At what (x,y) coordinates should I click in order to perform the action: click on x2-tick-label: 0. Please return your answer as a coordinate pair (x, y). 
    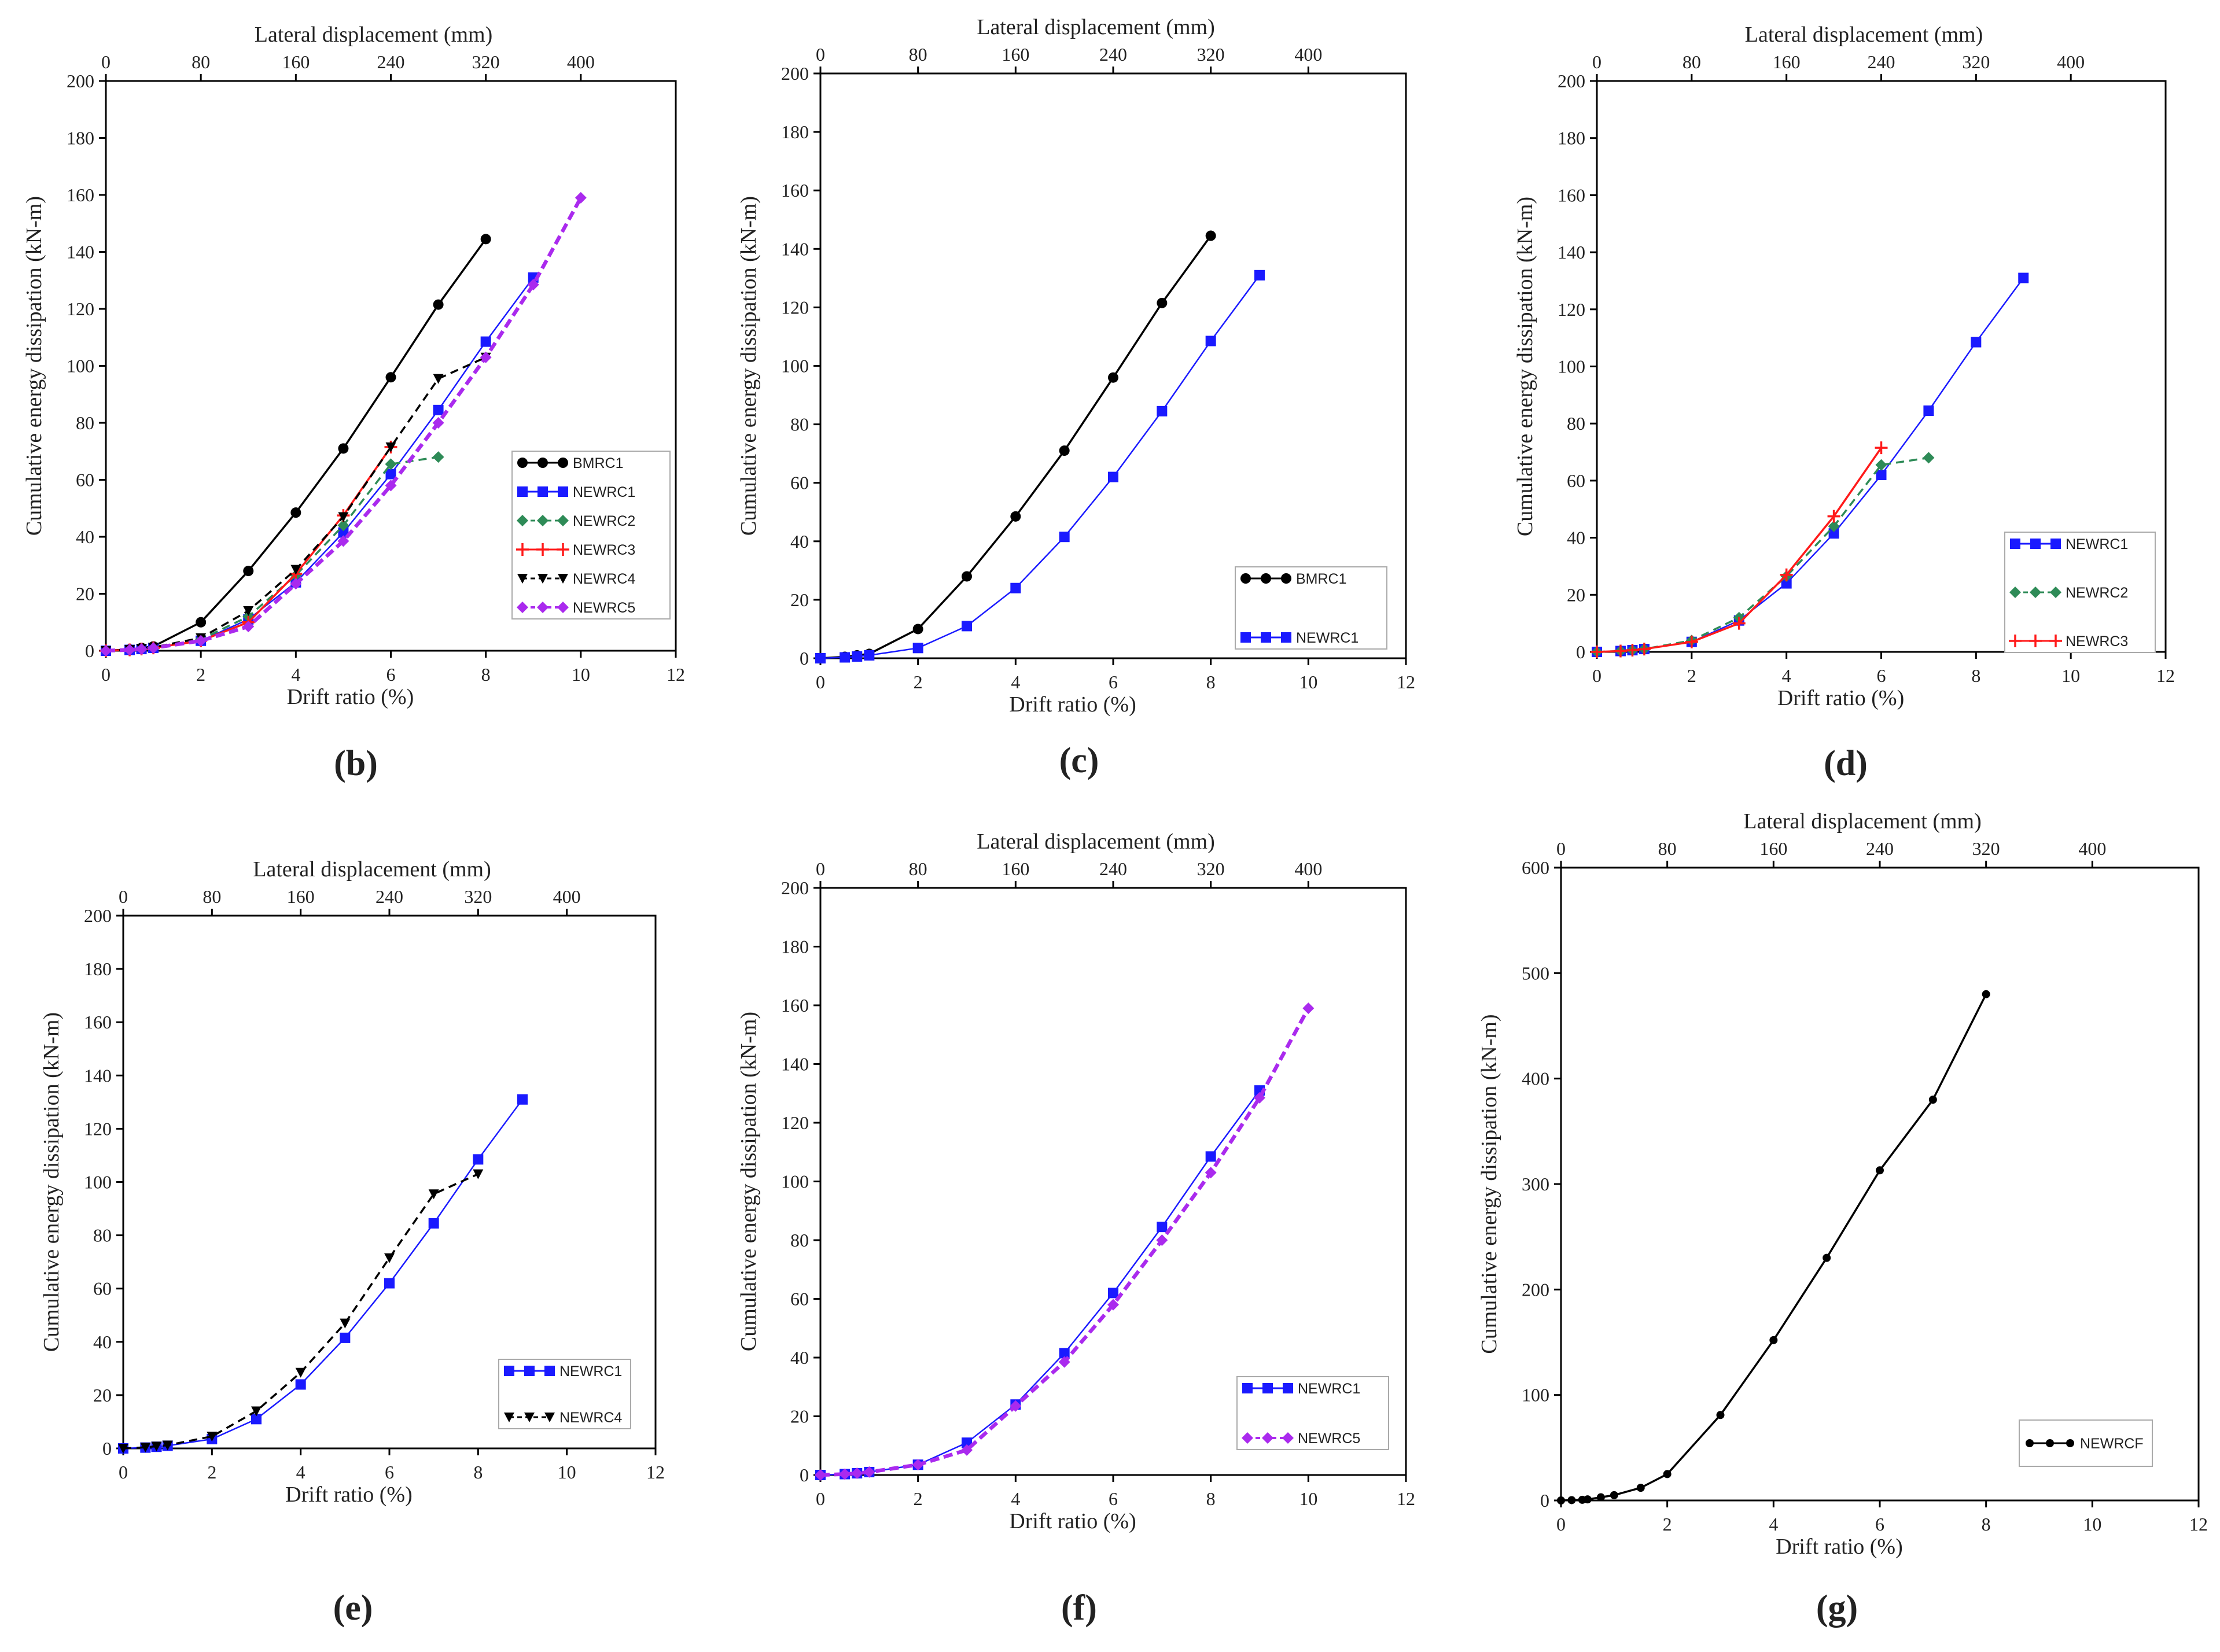
    Looking at the image, I should click on (1597, 62).